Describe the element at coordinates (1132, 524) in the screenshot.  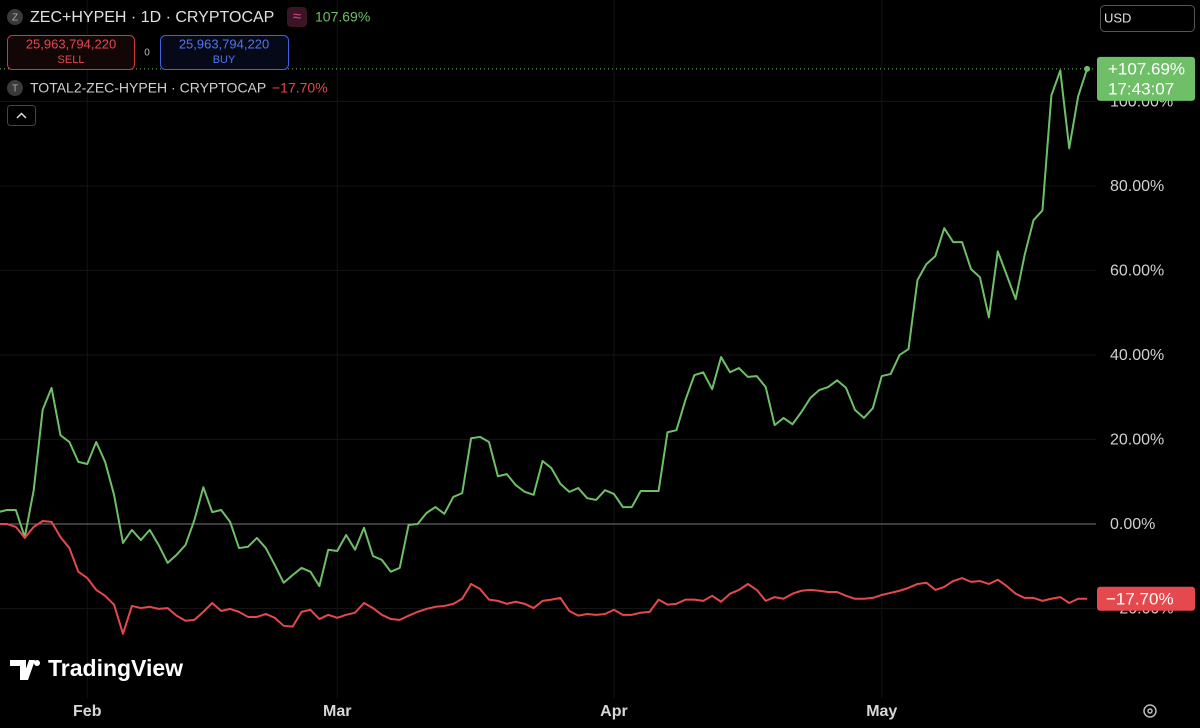
I see `y-tick-label: 0.00%` at that location.